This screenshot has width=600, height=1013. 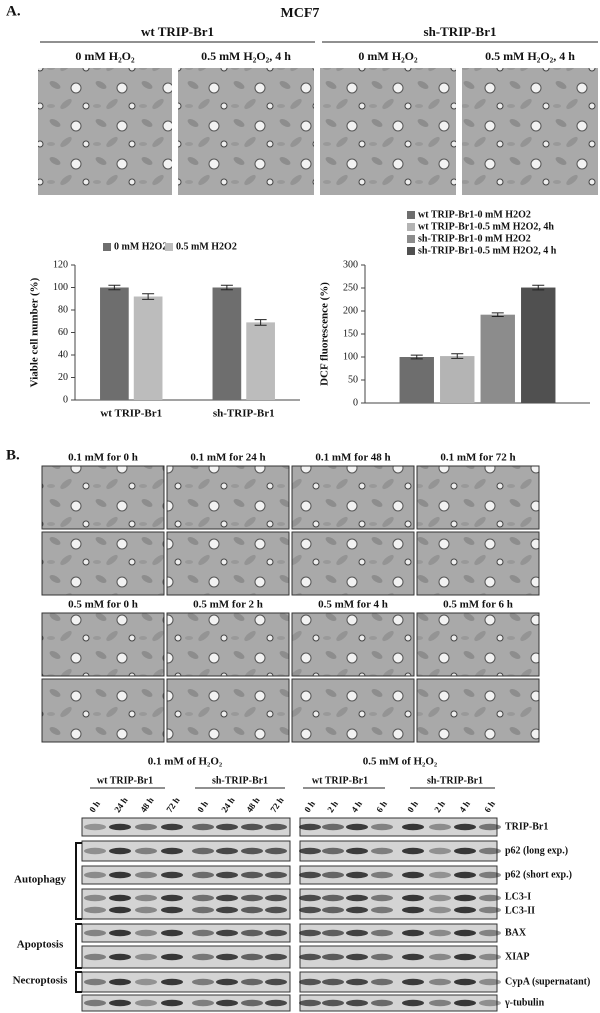 I want to click on y-tick-label: 40, so click(x=63, y=354).